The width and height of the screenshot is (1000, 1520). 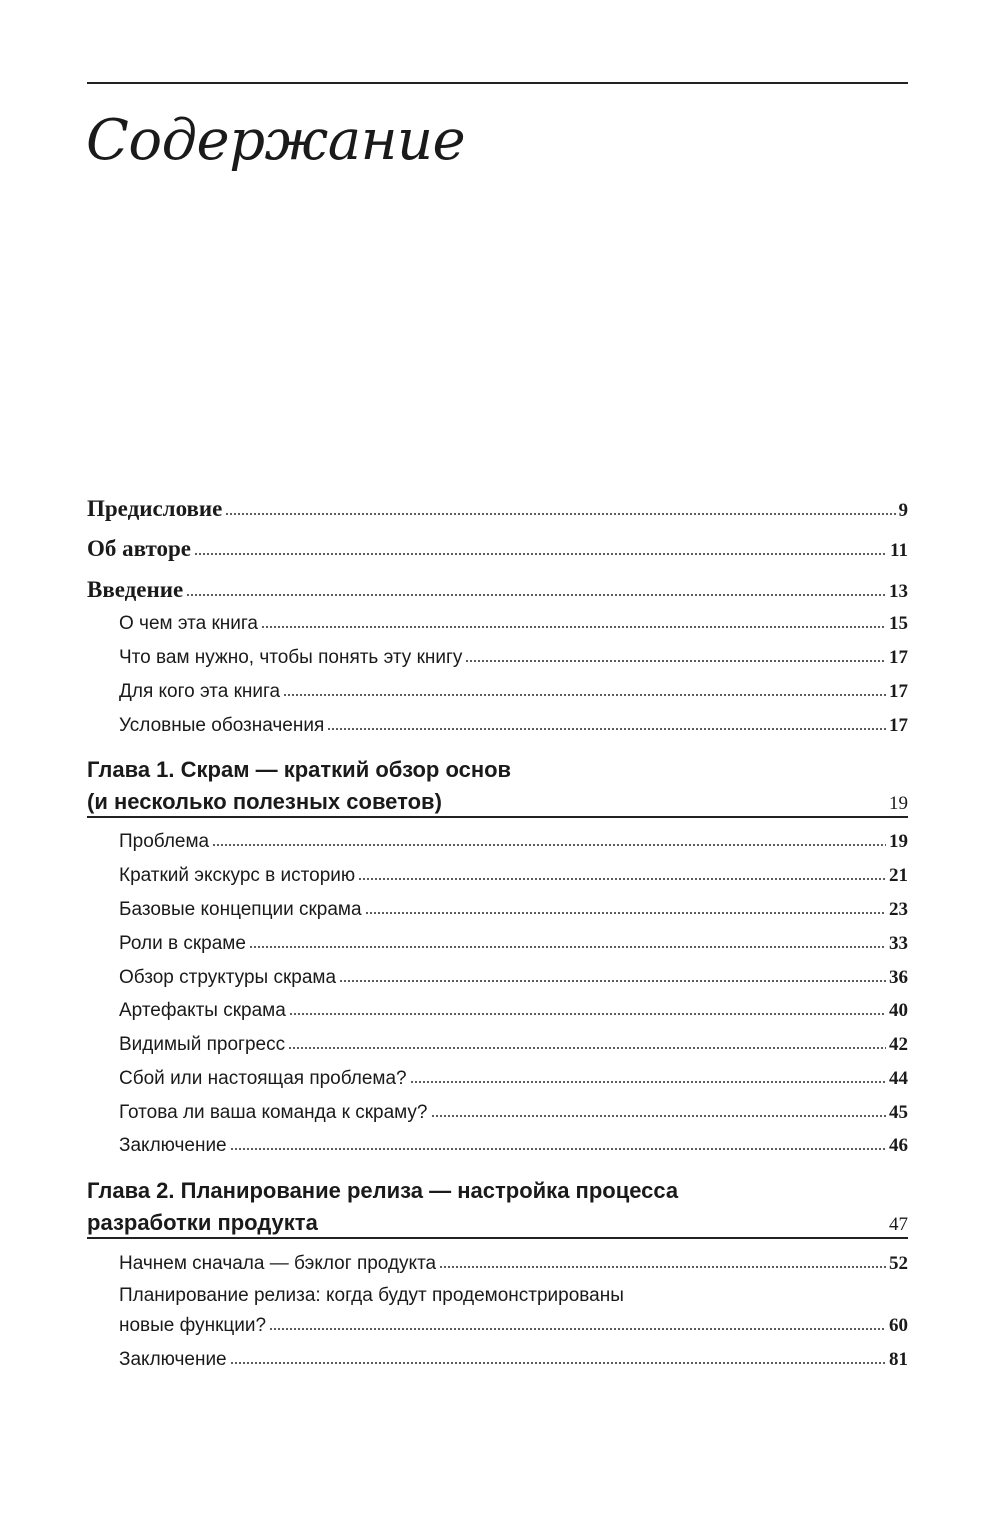 What do you see at coordinates (513, 944) in the screenshot?
I see `toc-entry: Роли в скраме 33` at bounding box center [513, 944].